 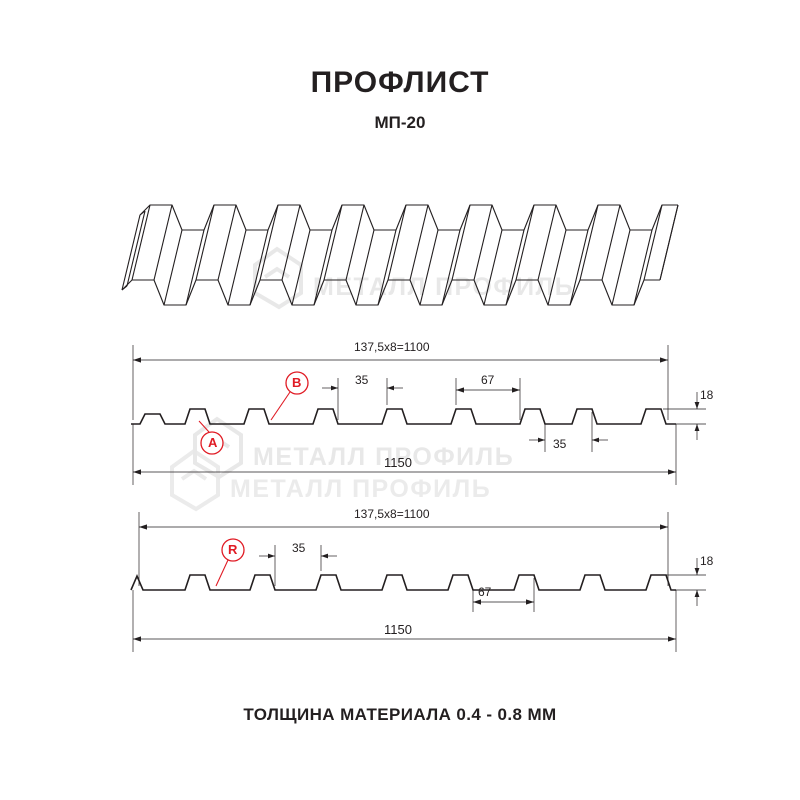 What do you see at coordinates (298, 565) in the screenshot?
I see `dimension-35-r` at bounding box center [298, 565].